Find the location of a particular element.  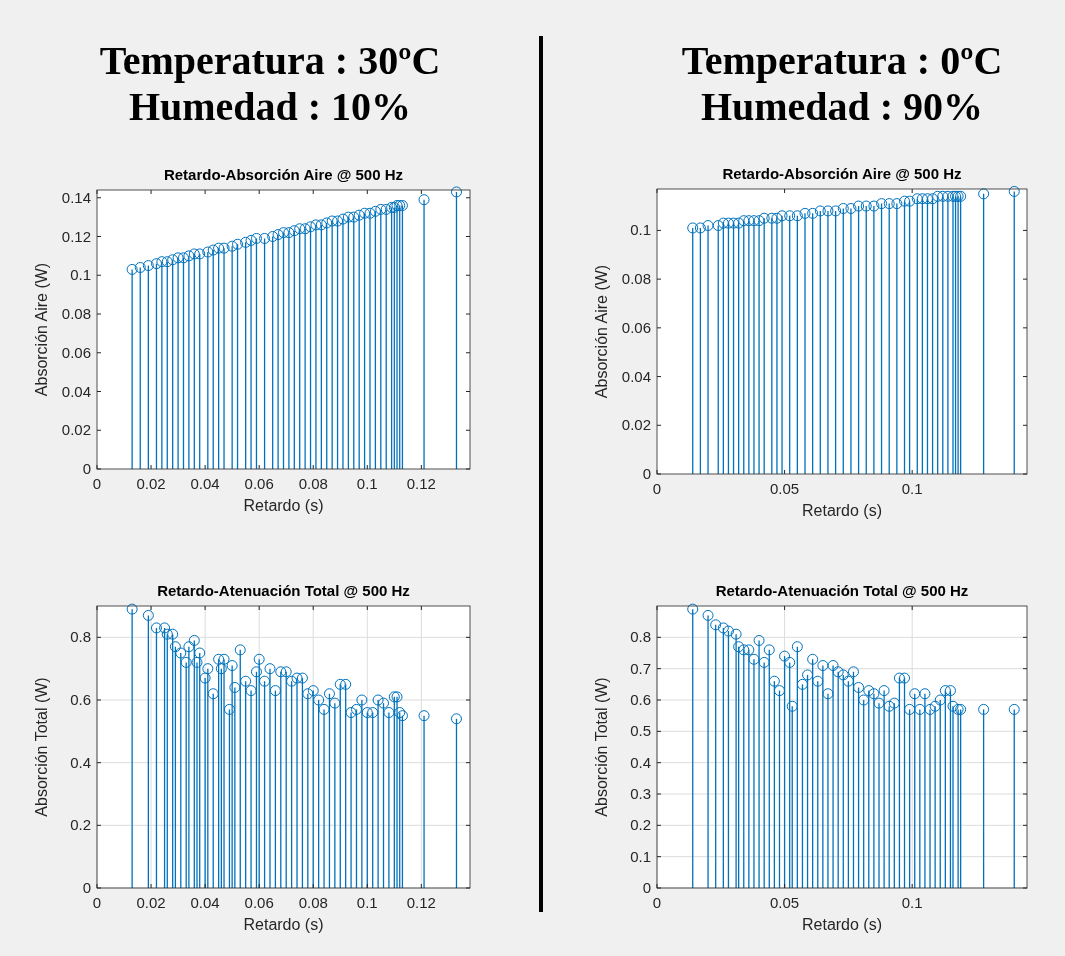

y-axis-title: Absorción Total (W) is located at coordinates (601, 747).